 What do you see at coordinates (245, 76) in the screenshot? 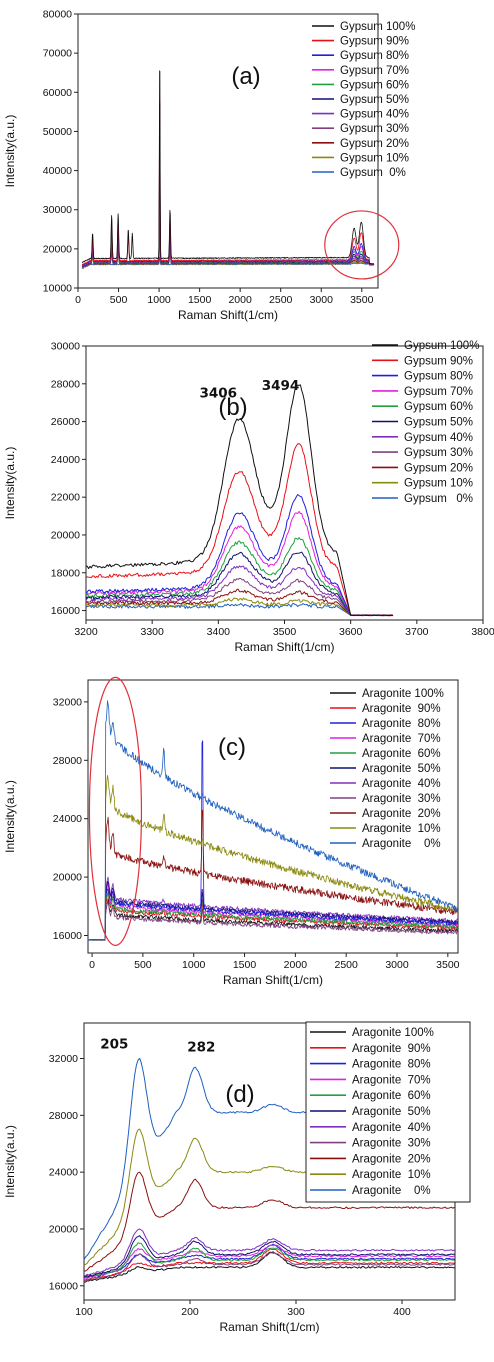
I see `panel-label: (a)` at bounding box center [245, 76].